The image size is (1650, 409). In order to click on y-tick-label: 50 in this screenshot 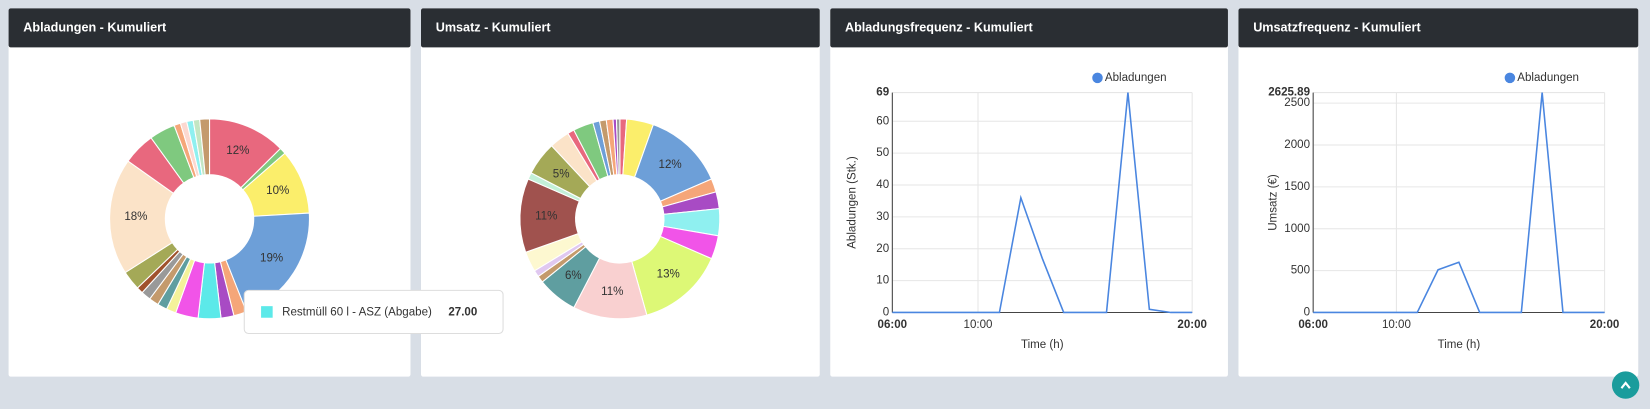, I will do `click(882, 153)`.